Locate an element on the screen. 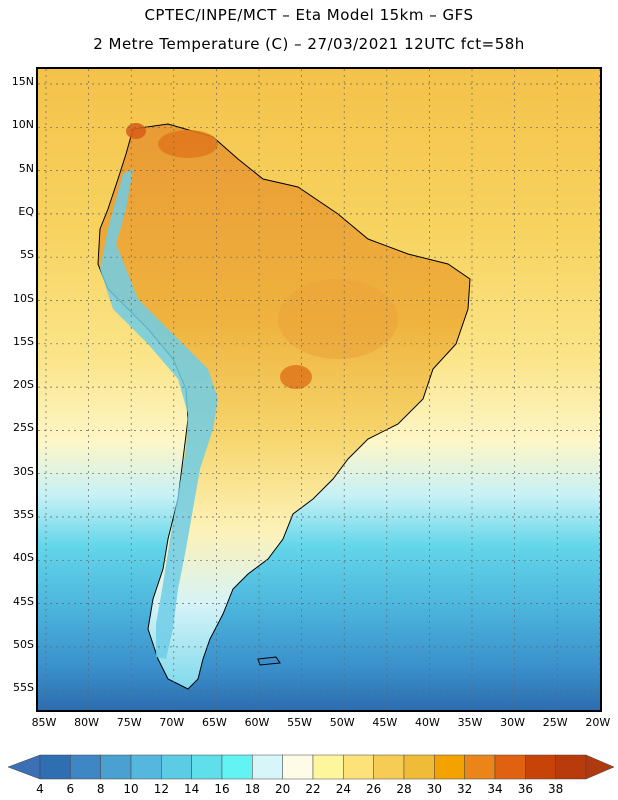 The image size is (618, 800). lat-label: 15S is located at coordinates (23, 341).